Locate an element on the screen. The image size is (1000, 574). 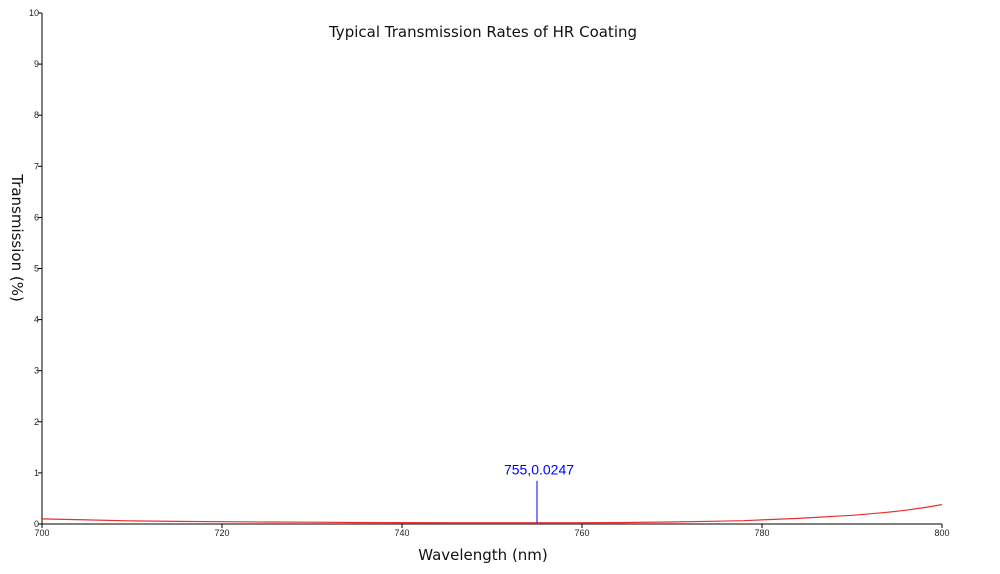
annotation-layer: 755,0.0247 is located at coordinates (539, 492).